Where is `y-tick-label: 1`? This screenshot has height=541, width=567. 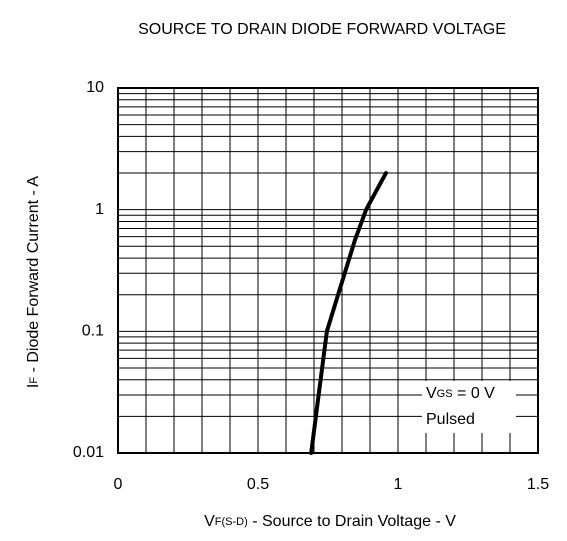 y-tick-label: 1 is located at coordinates (99, 209).